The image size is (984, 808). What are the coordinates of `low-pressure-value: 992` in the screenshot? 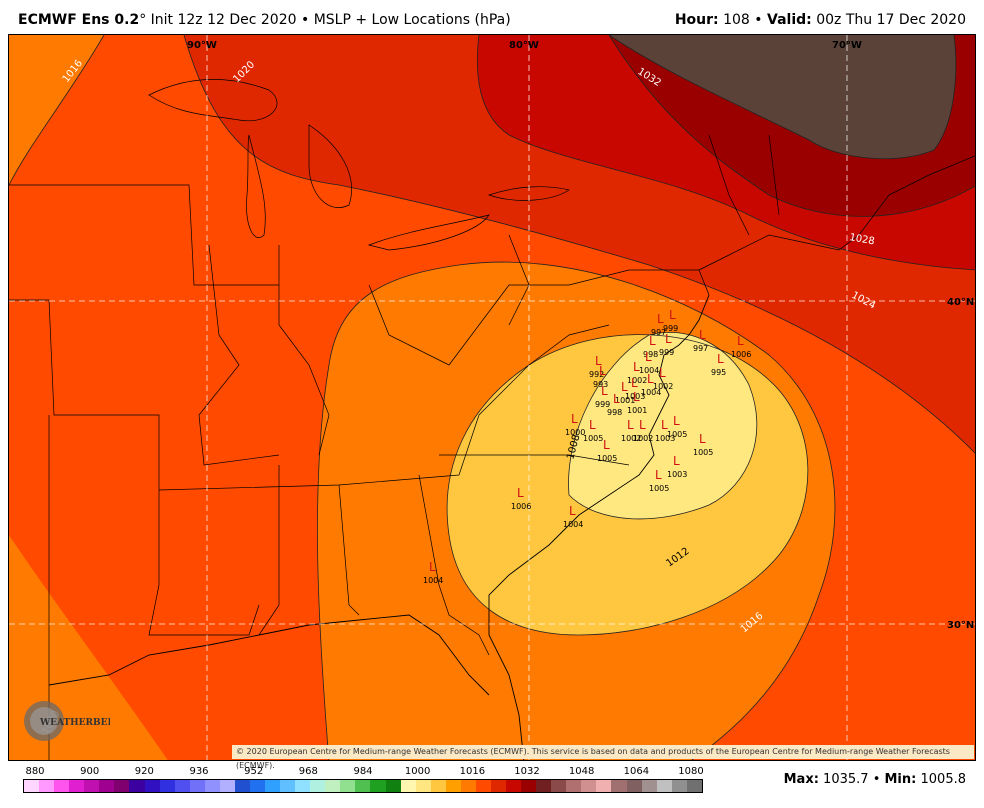 It's located at (596, 374).